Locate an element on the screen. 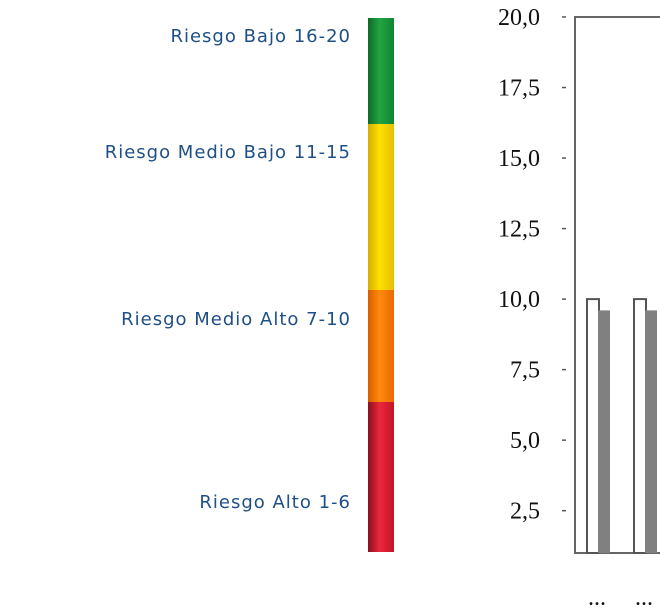 The height and width of the screenshot is (615, 660). y-tick-label: 20,0 is located at coordinates (519, 18).